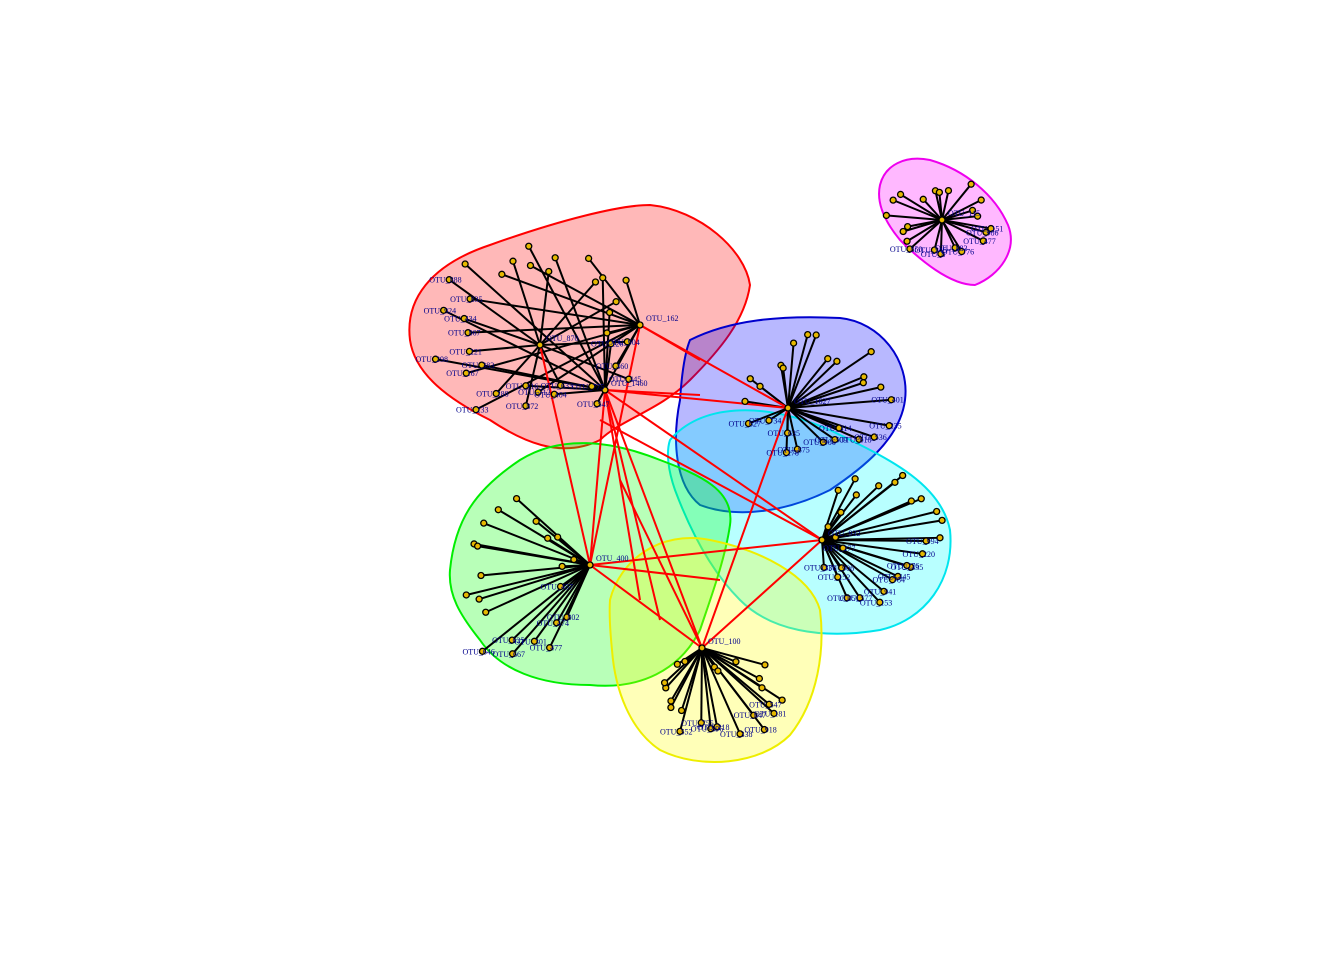  I want to click on otu-label: OTU_941, so click(880, 591).